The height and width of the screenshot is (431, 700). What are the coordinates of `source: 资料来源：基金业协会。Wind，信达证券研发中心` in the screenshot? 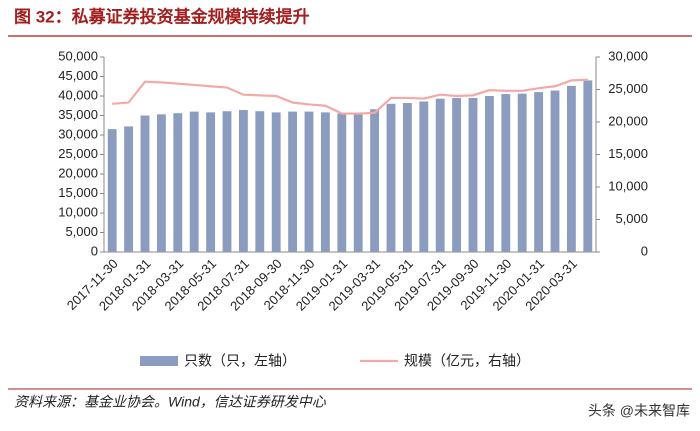 It's located at (170, 402).